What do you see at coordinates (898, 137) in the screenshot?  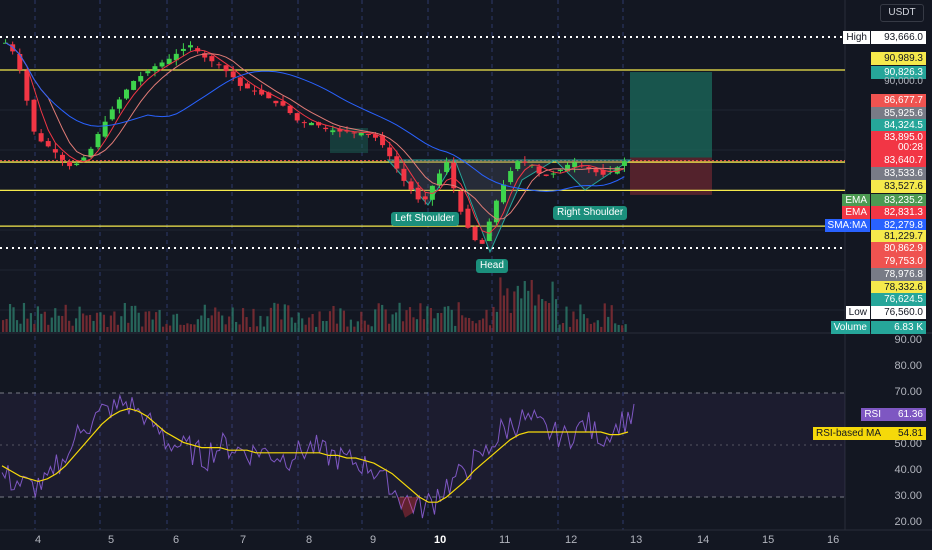 I see `price-badge: 83,895.0` at bounding box center [898, 137].